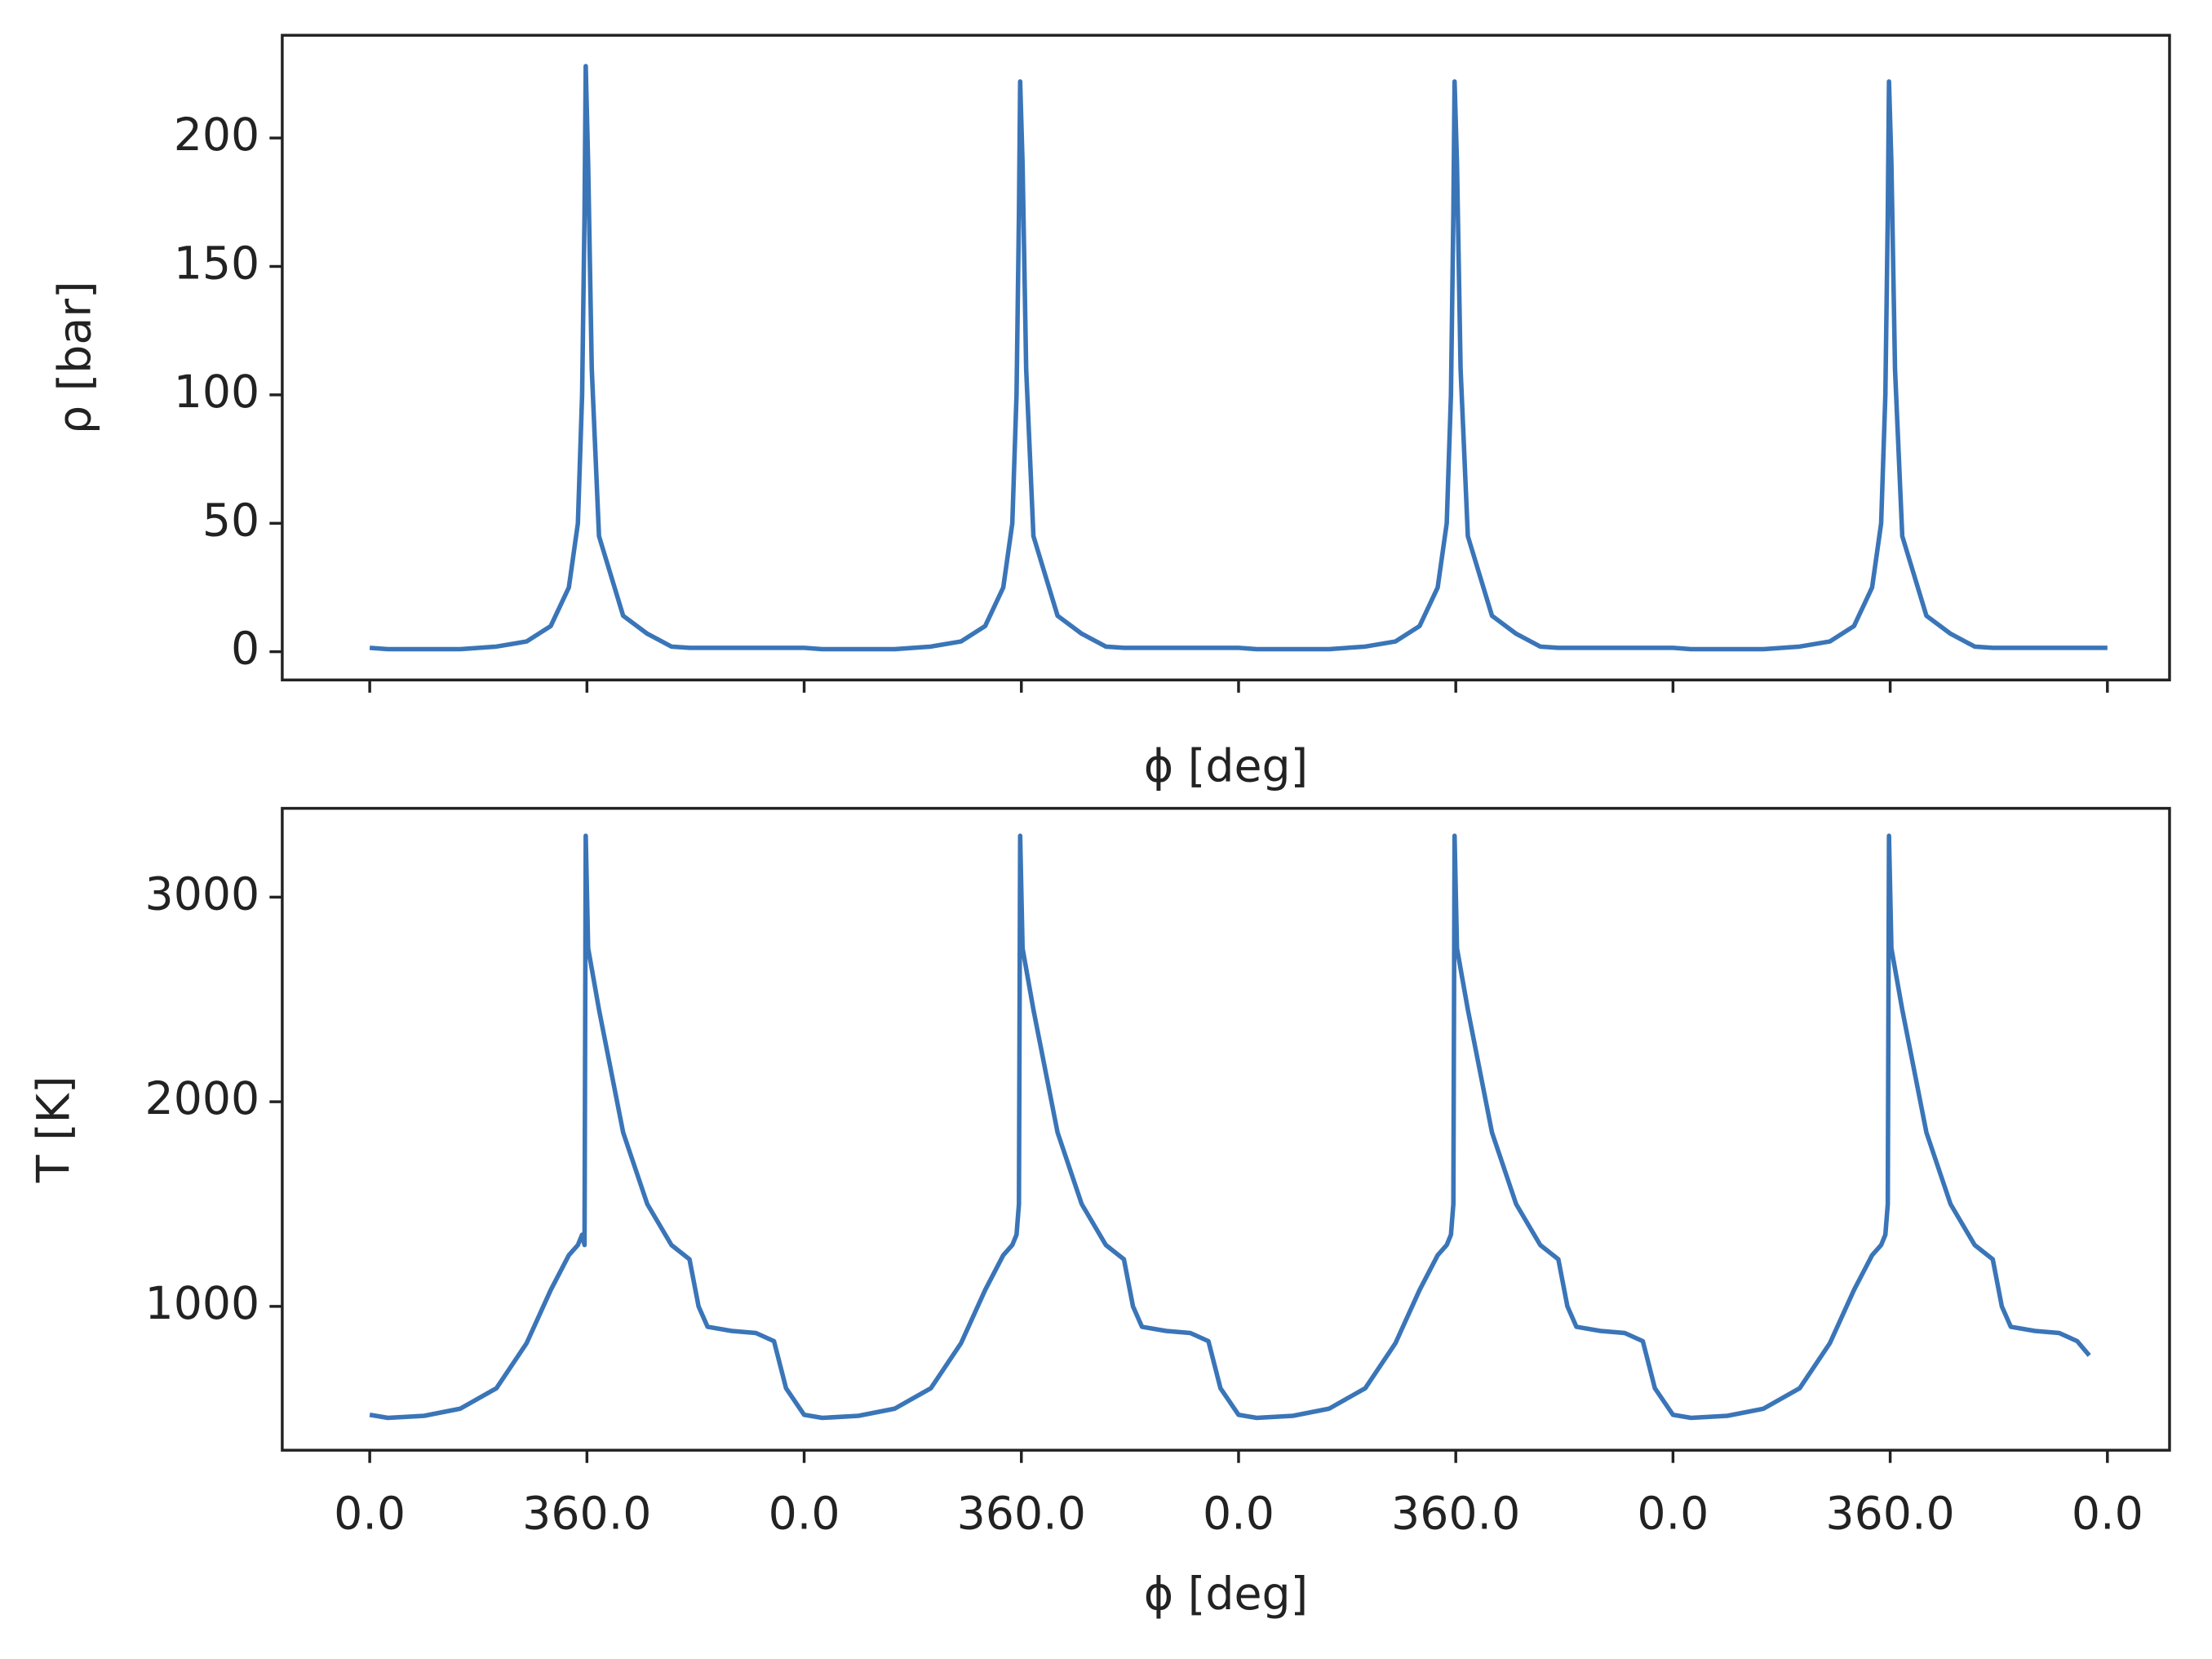 This screenshot has width=2212, height=1659. I want to click on y-tick-label: 0, so click(245, 649).